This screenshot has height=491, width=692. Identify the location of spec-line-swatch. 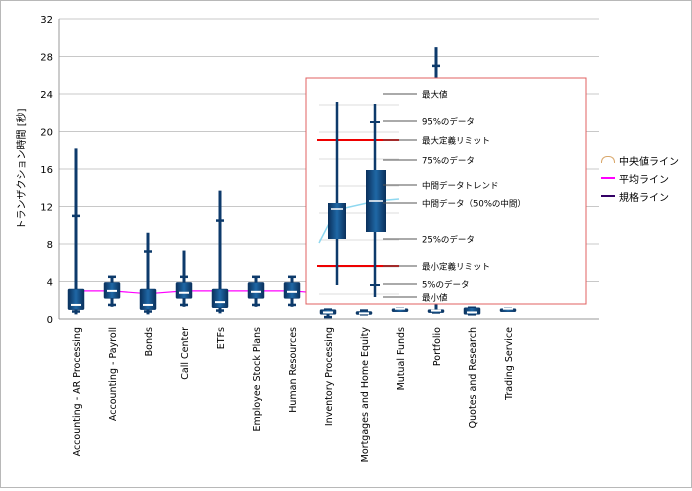
(608, 196).